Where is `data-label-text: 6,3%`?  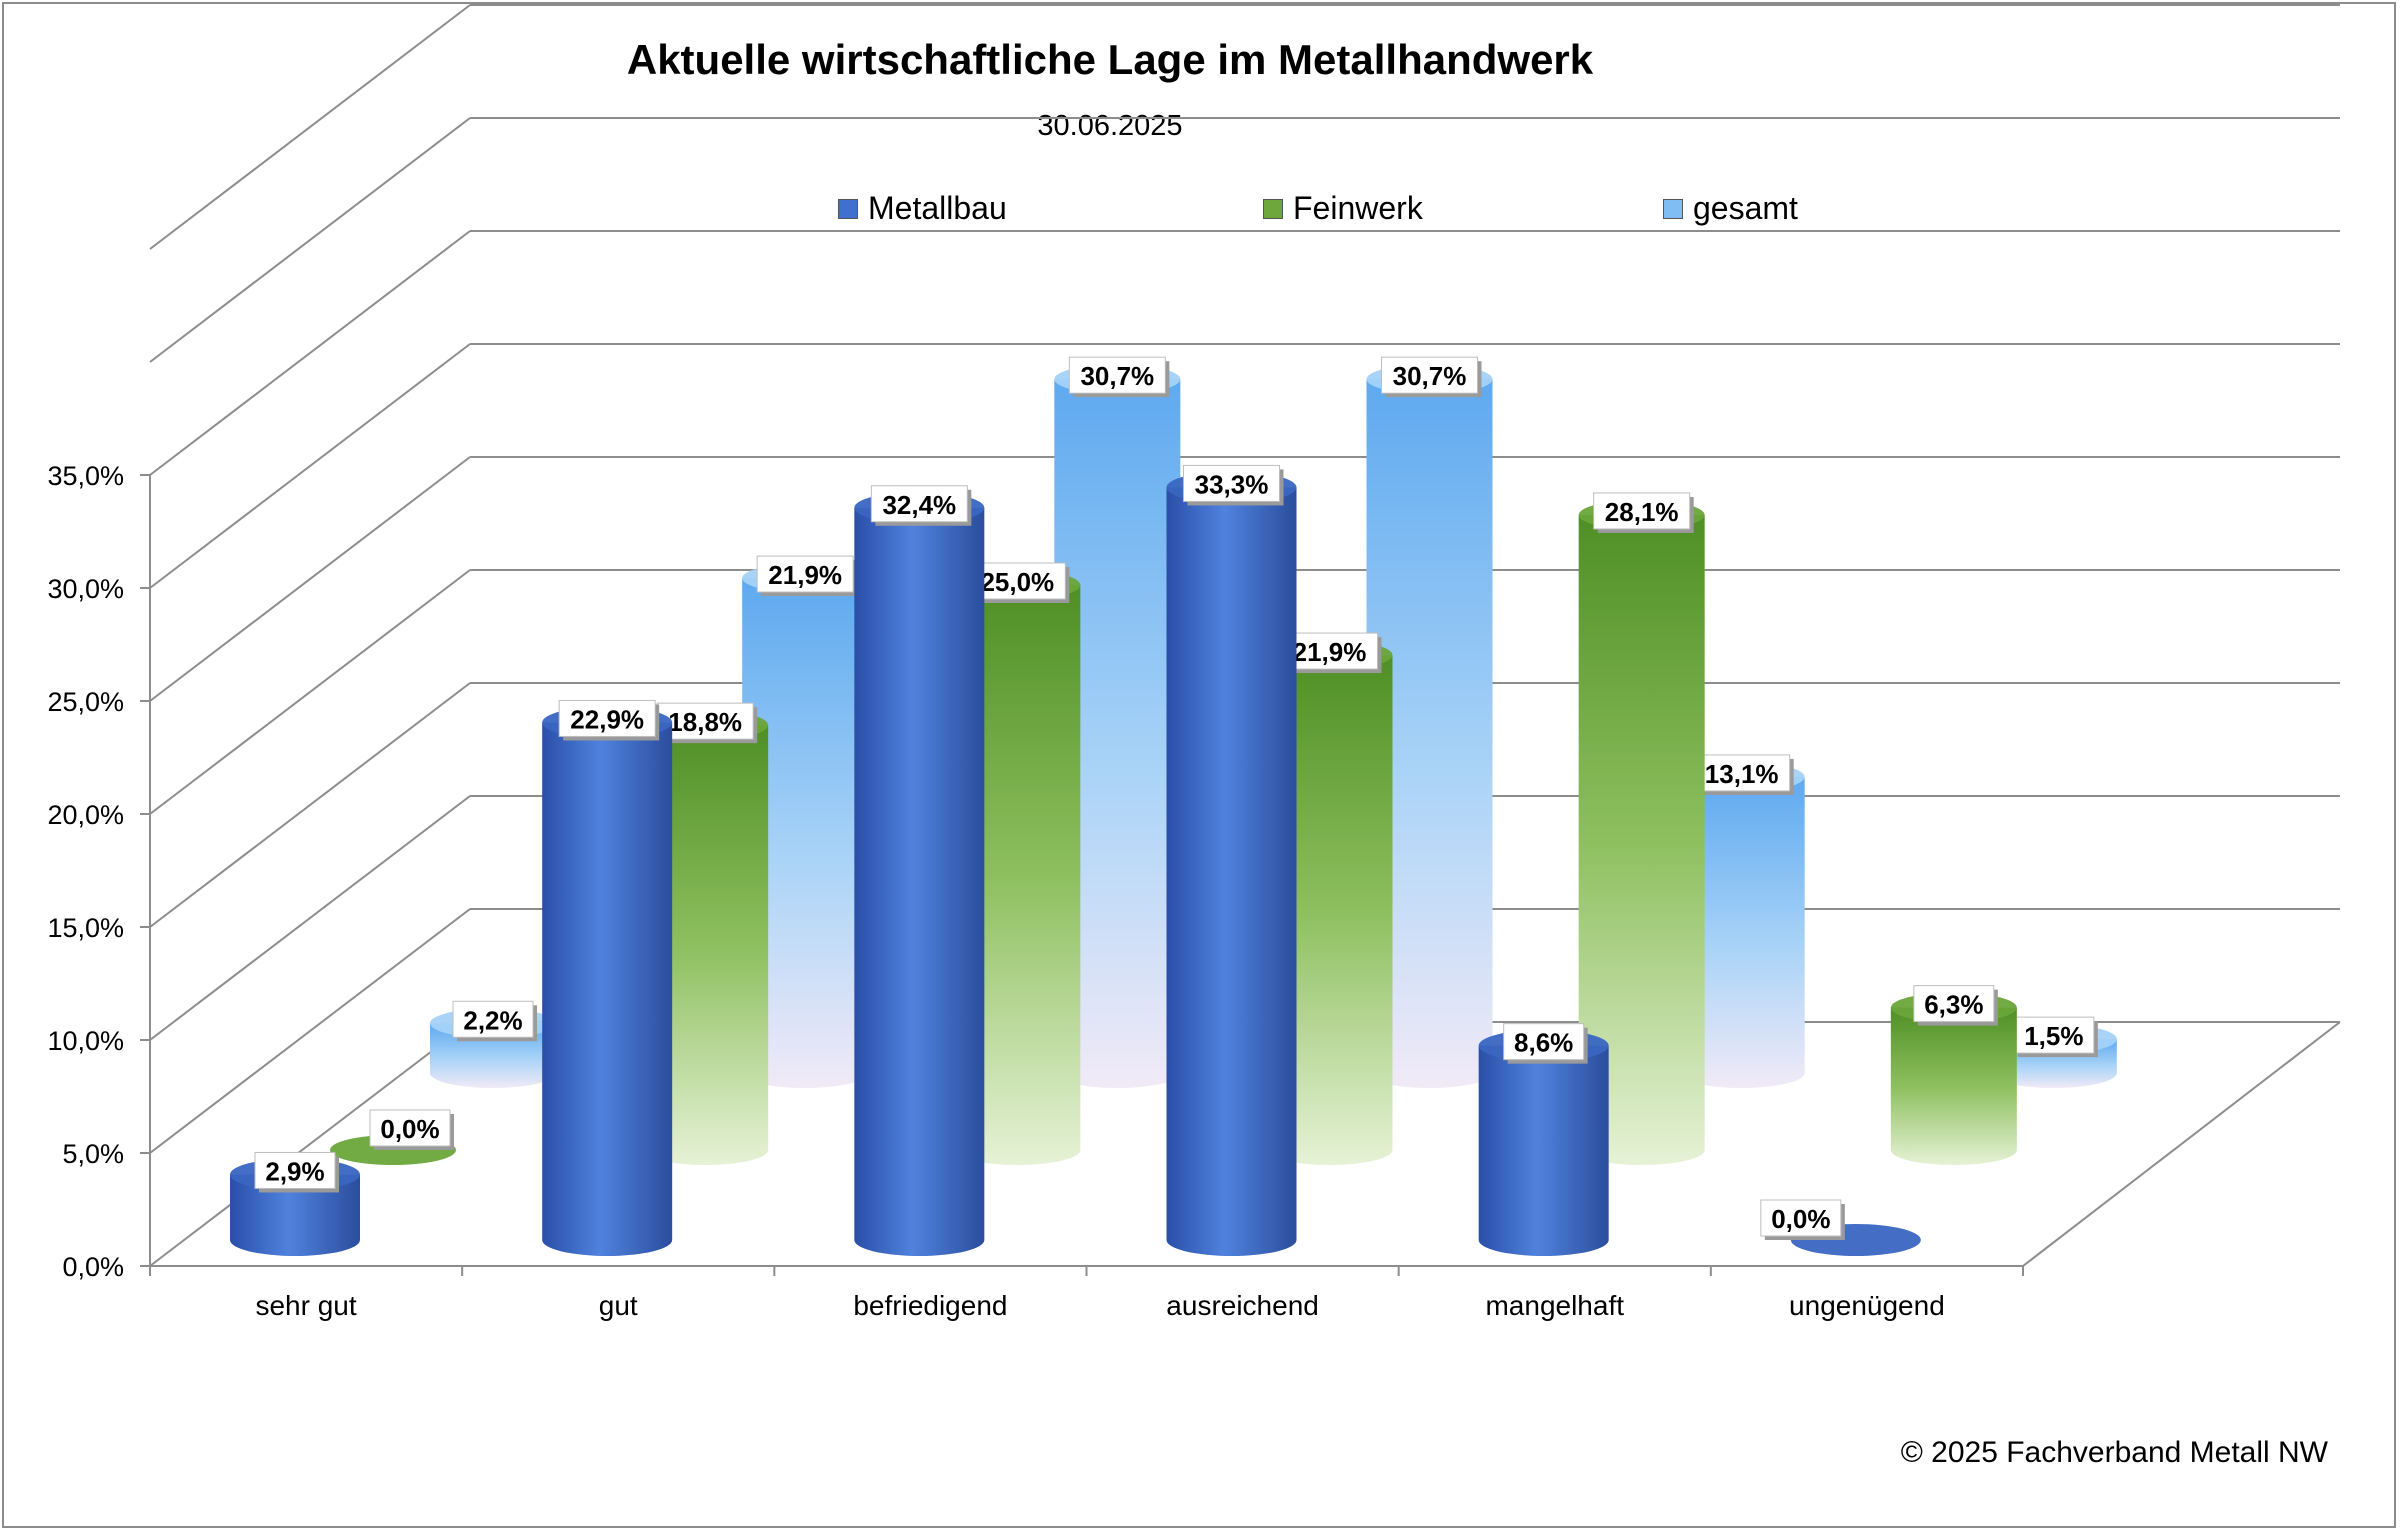
data-label-text: 6,3% is located at coordinates (1953, 1005).